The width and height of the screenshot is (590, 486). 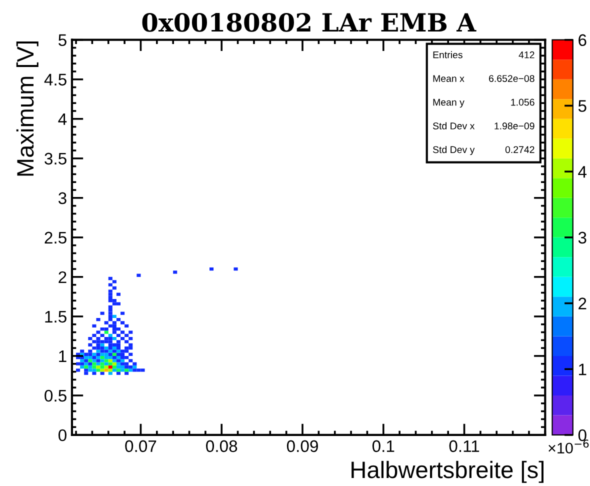 I want to click on chart-title: 0x00180802 LAr EMB A, so click(x=309, y=22).